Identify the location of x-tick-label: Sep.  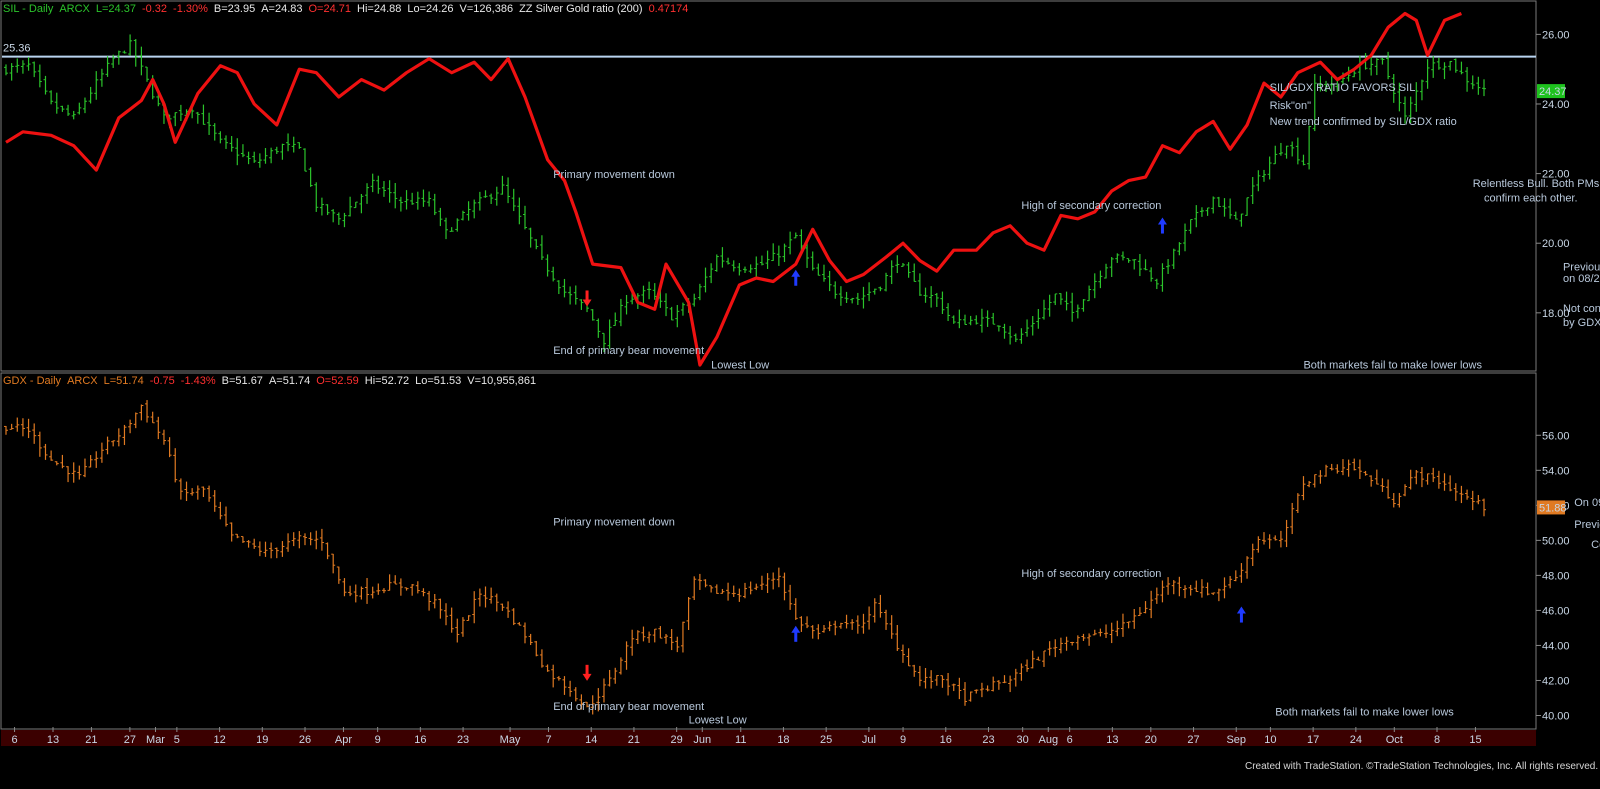
(1236, 740).